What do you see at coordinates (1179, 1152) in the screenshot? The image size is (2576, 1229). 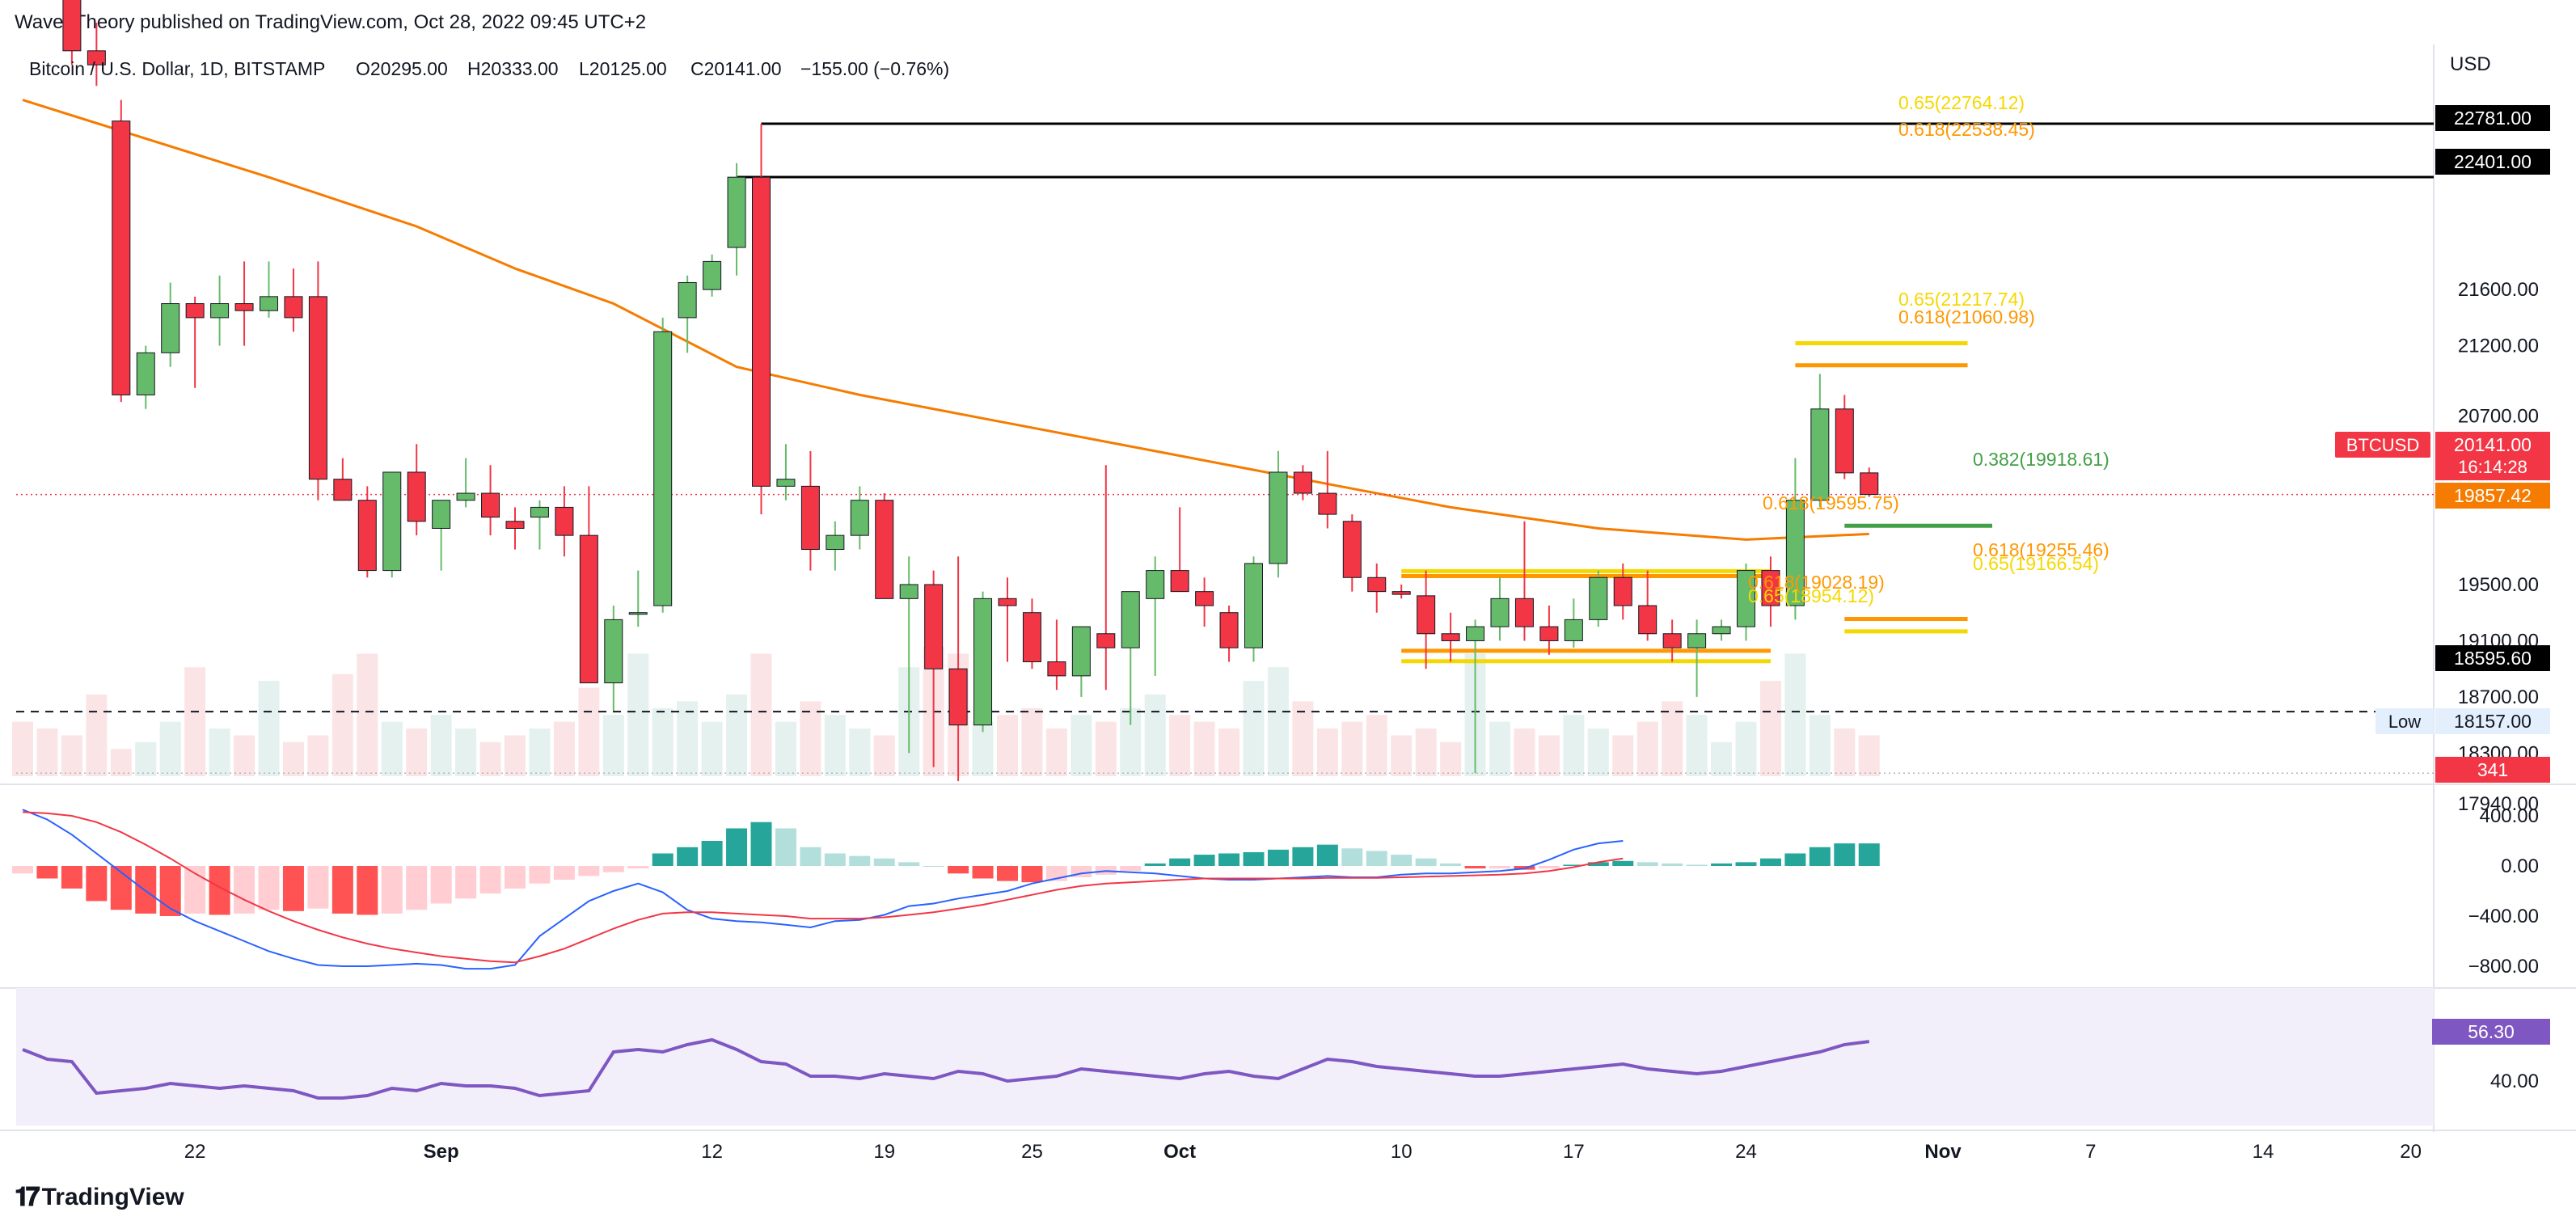 I see `time-tick-label: Oct` at bounding box center [1179, 1152].